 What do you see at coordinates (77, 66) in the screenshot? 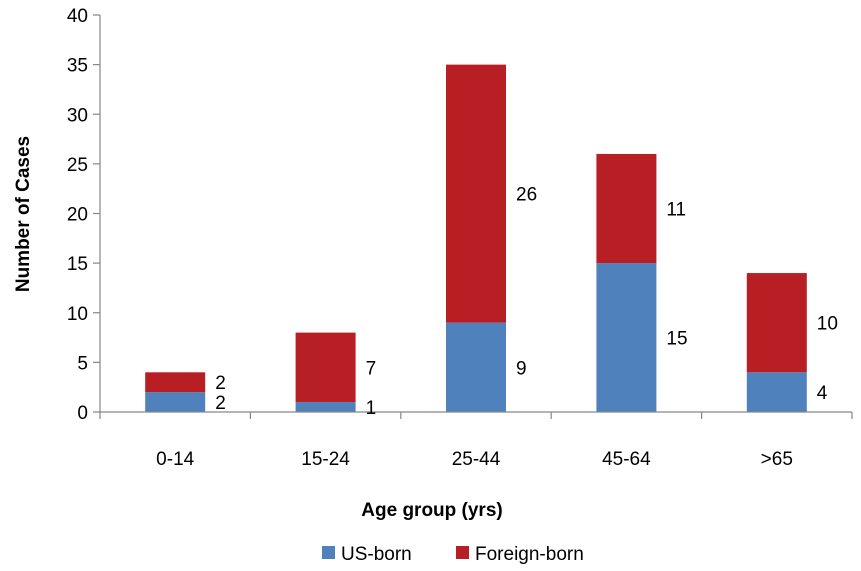
I see `y-tick-label: 35` at bounding box center [77, 66].